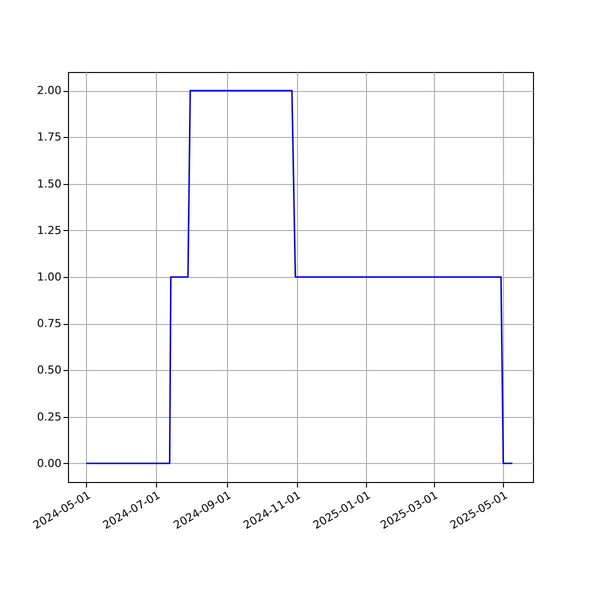 This screenshot has height=600, width=600. Describe the element at coordinates (49, 463) in the screenshot. I see `y-tick-label: 0.00` at that location.